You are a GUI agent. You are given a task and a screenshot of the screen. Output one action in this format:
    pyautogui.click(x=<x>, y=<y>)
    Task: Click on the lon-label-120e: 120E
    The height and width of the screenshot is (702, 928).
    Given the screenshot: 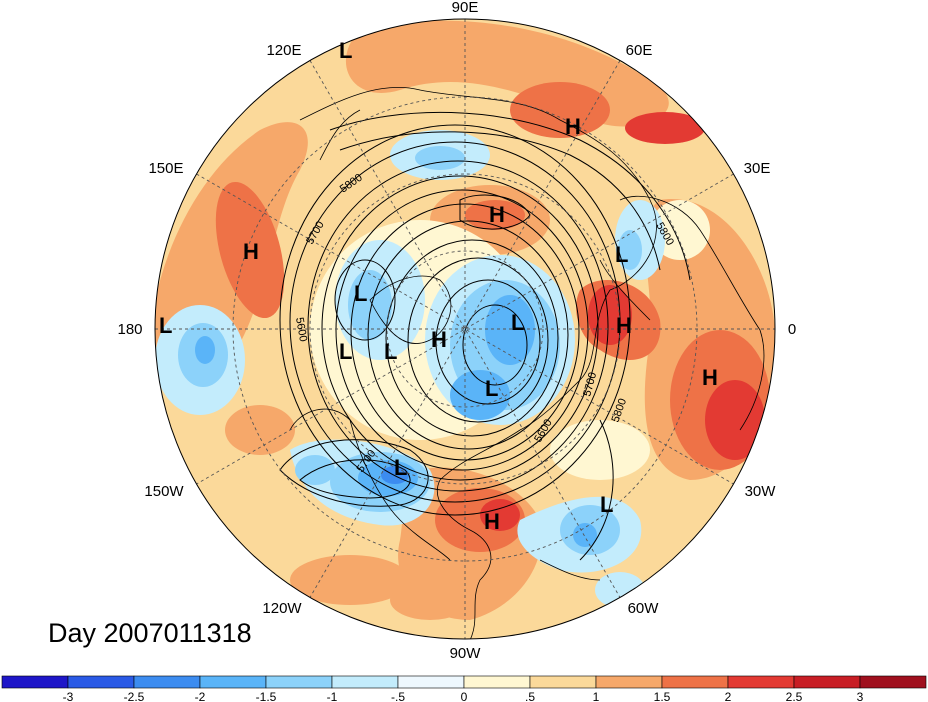 What is the action you would take?
    pyautogui.click(x=283, y=50)
    